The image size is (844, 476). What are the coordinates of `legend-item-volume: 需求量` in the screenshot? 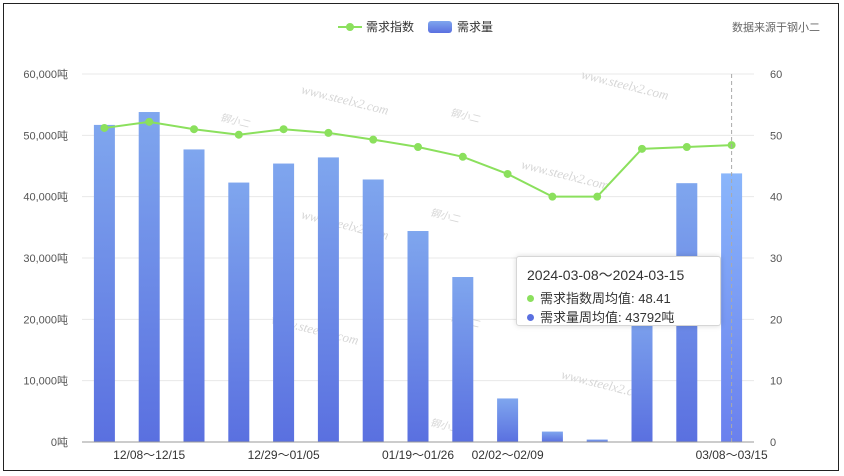 It's located at (460, 26).